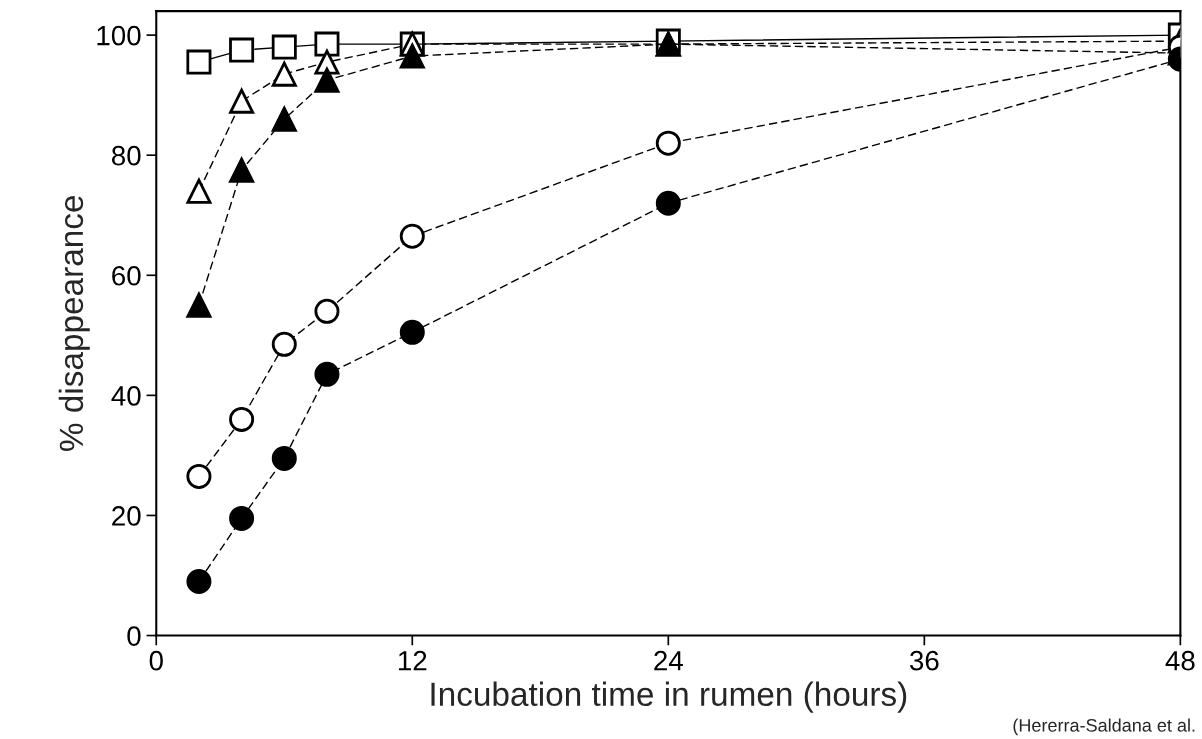  I want to click on y-tick-label: 0, so click(134, 636).